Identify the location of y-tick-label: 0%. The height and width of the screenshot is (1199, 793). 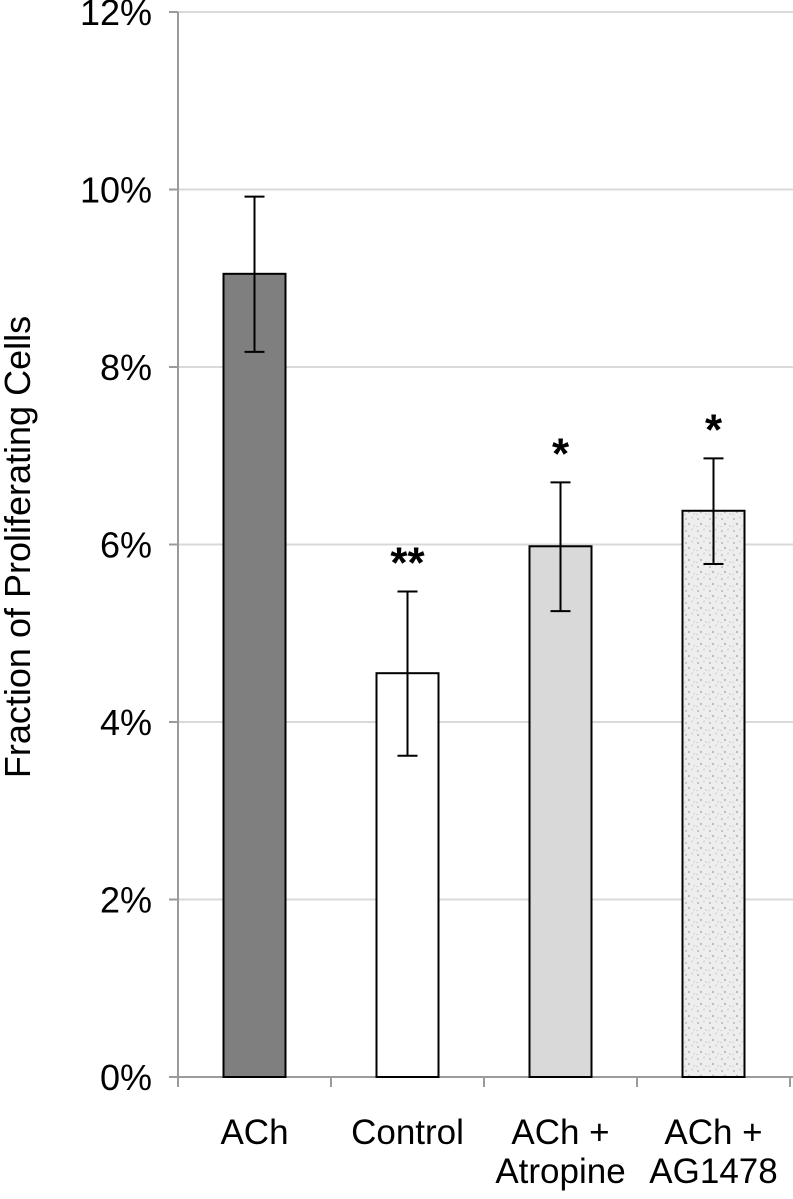
(126, 1077).